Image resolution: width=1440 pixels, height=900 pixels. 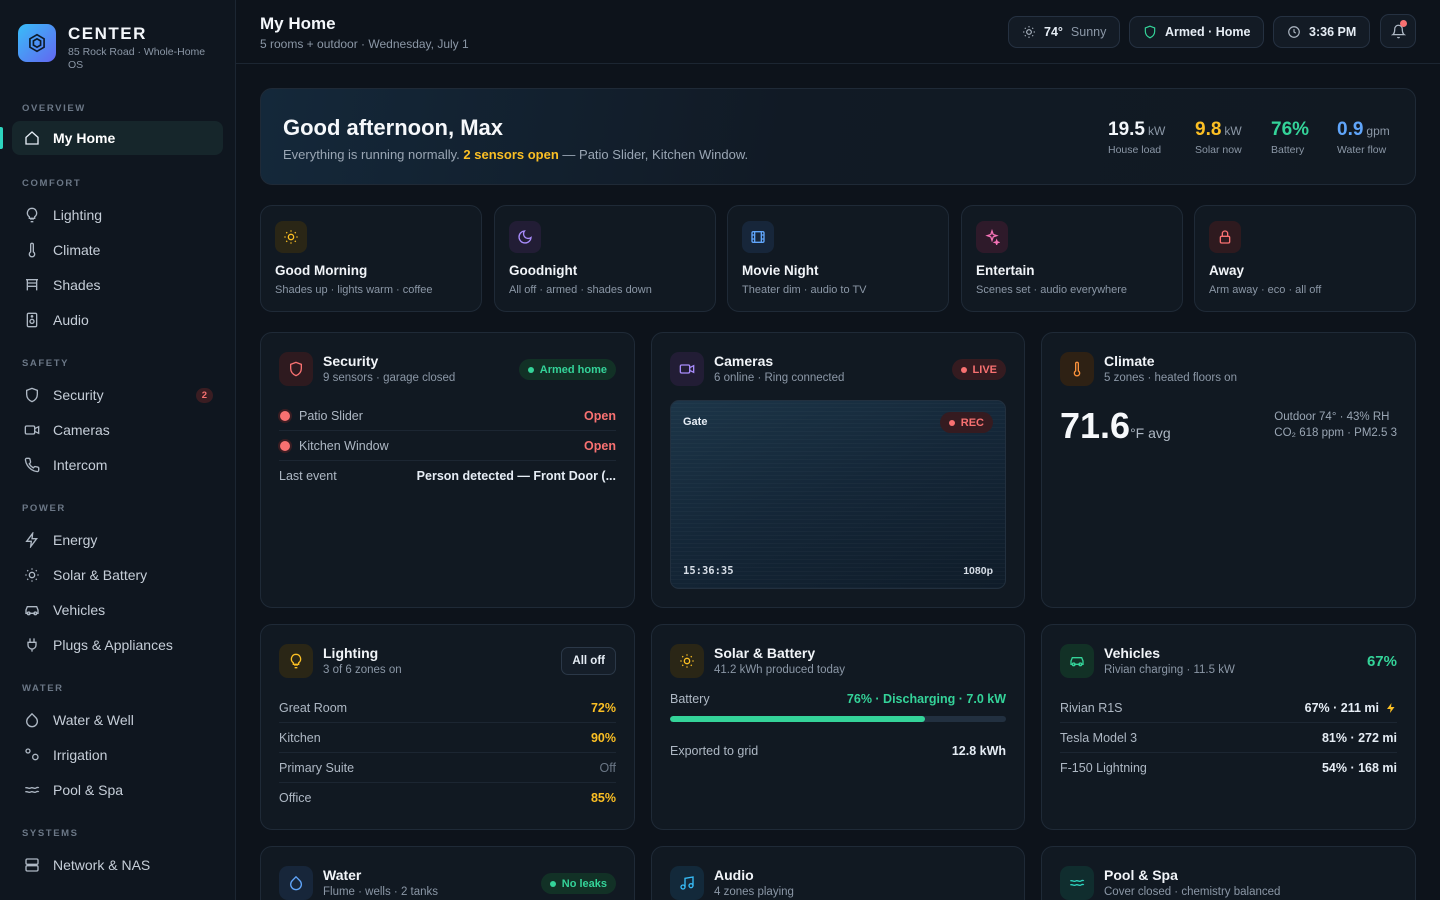 What do you see at coordinates (1077, 883) in the screenshot?
I see `waves-icon` at bounding box center [1077, 883].